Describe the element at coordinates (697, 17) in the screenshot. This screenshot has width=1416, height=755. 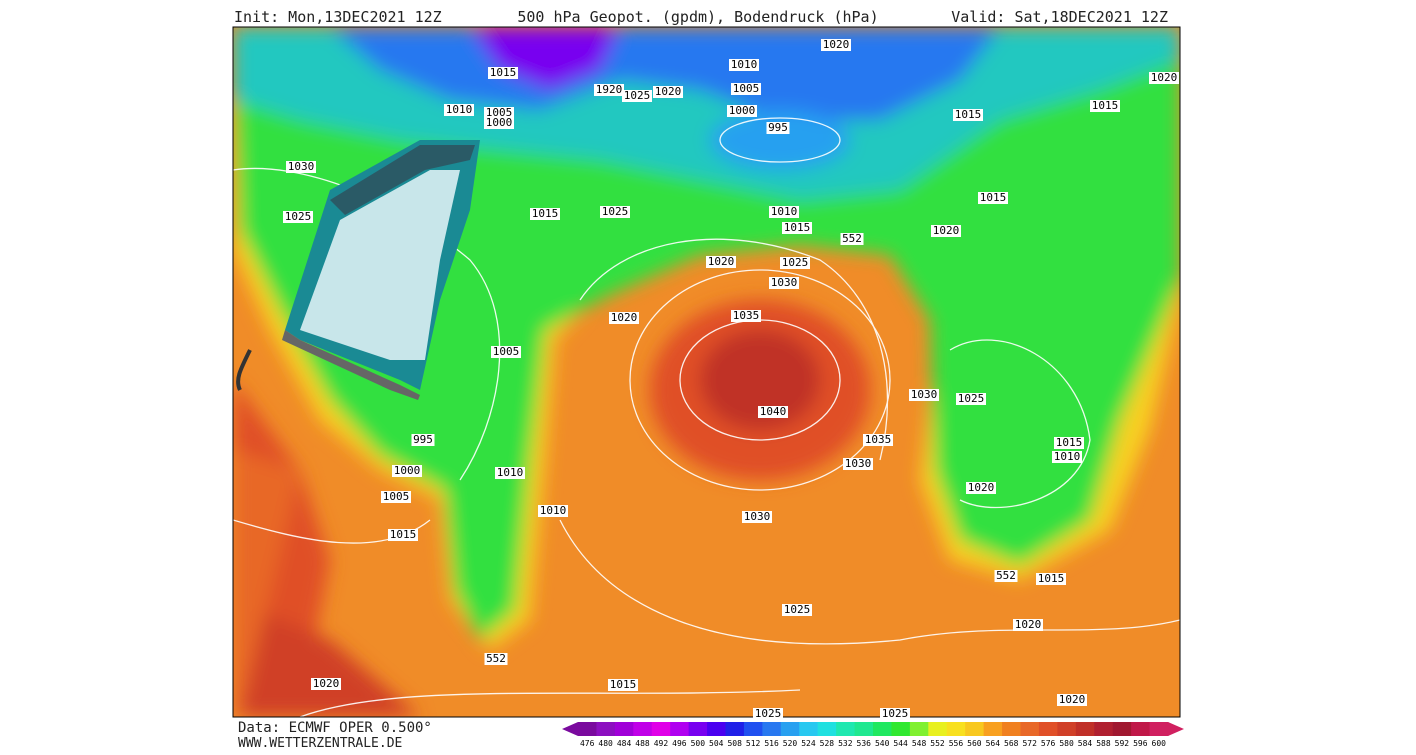
I see `map-title: 500 hPa Geopot. (gpdm), Bodendruck (hPa)` at that location.